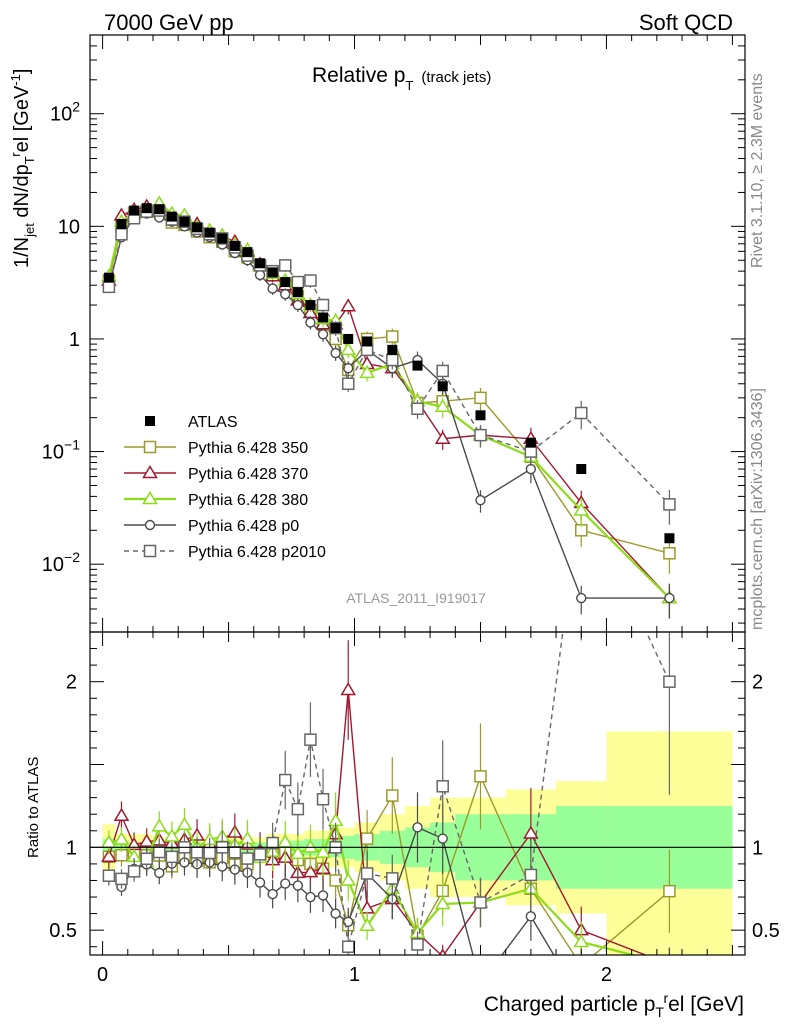  Describe the element at coordinates (65, 112) in the screenshot. I see `y-tick-label: 10²` at that location.